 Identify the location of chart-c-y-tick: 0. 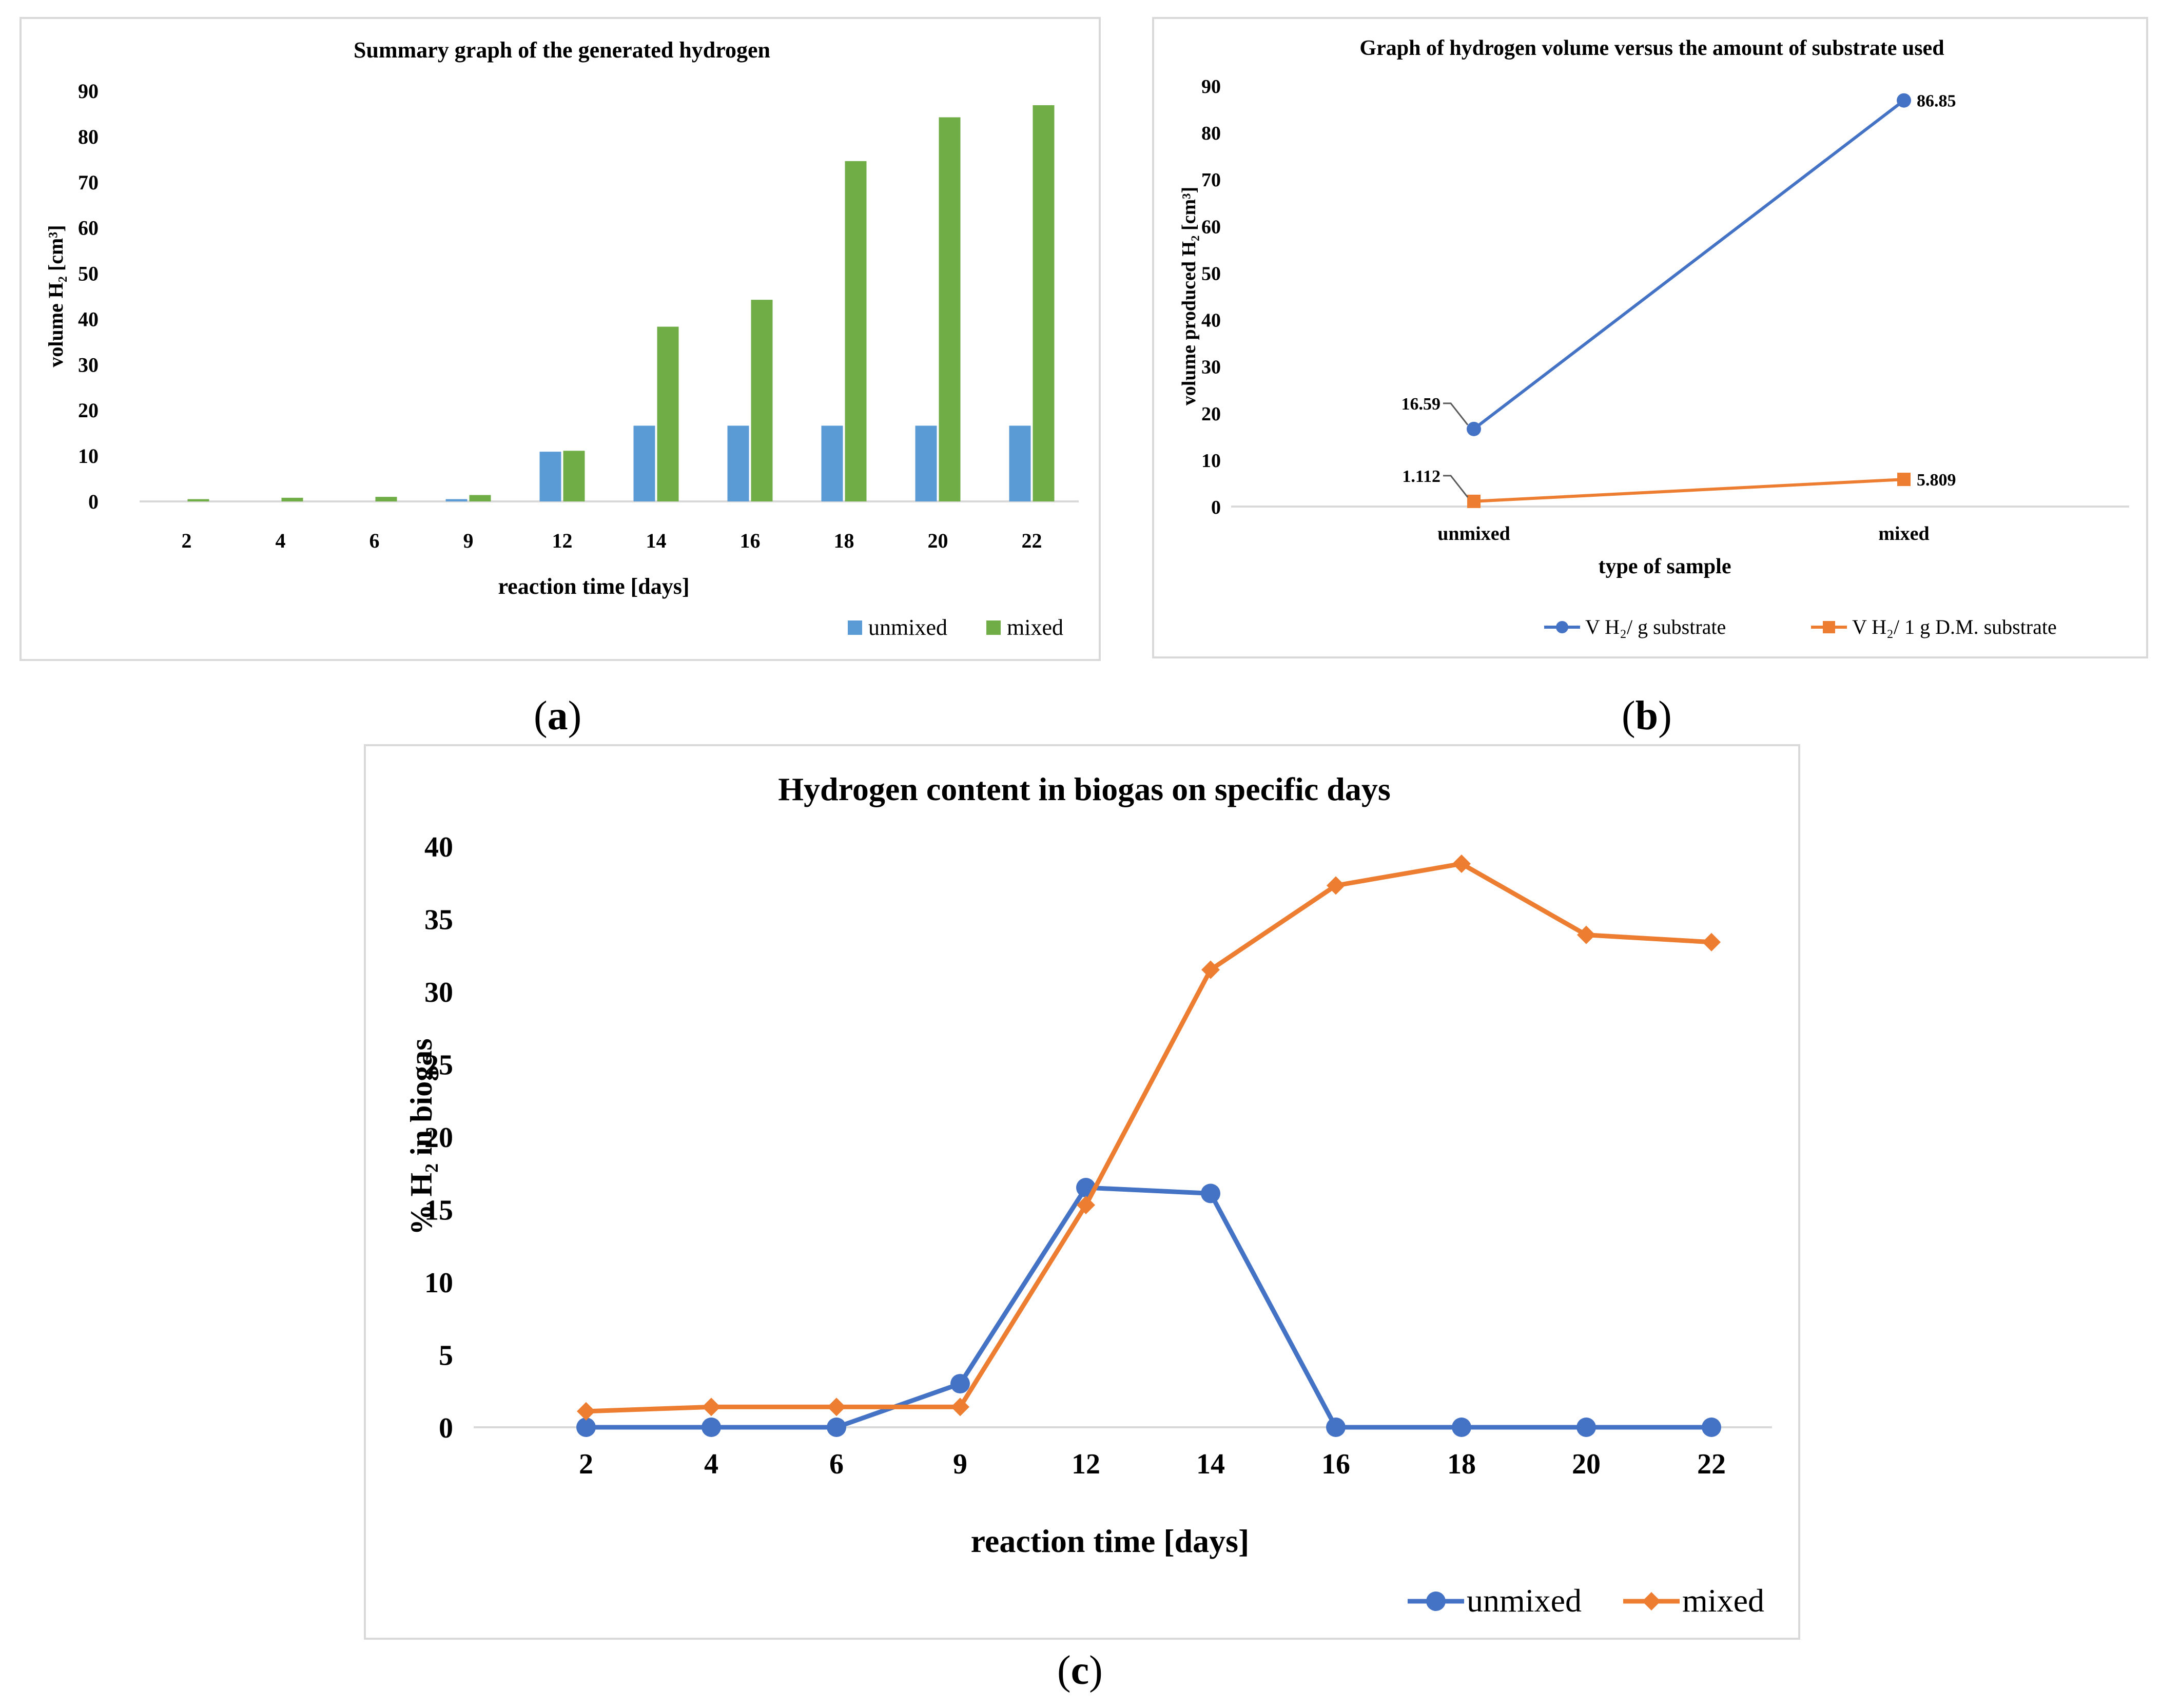
(446, 1428).